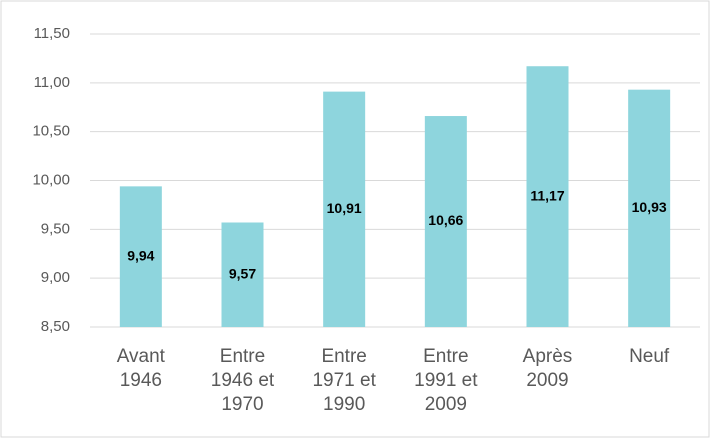  Describe the element at coordinates (55, 277) in the screenshot. I see `y-tick-label: 9,00` at that location.